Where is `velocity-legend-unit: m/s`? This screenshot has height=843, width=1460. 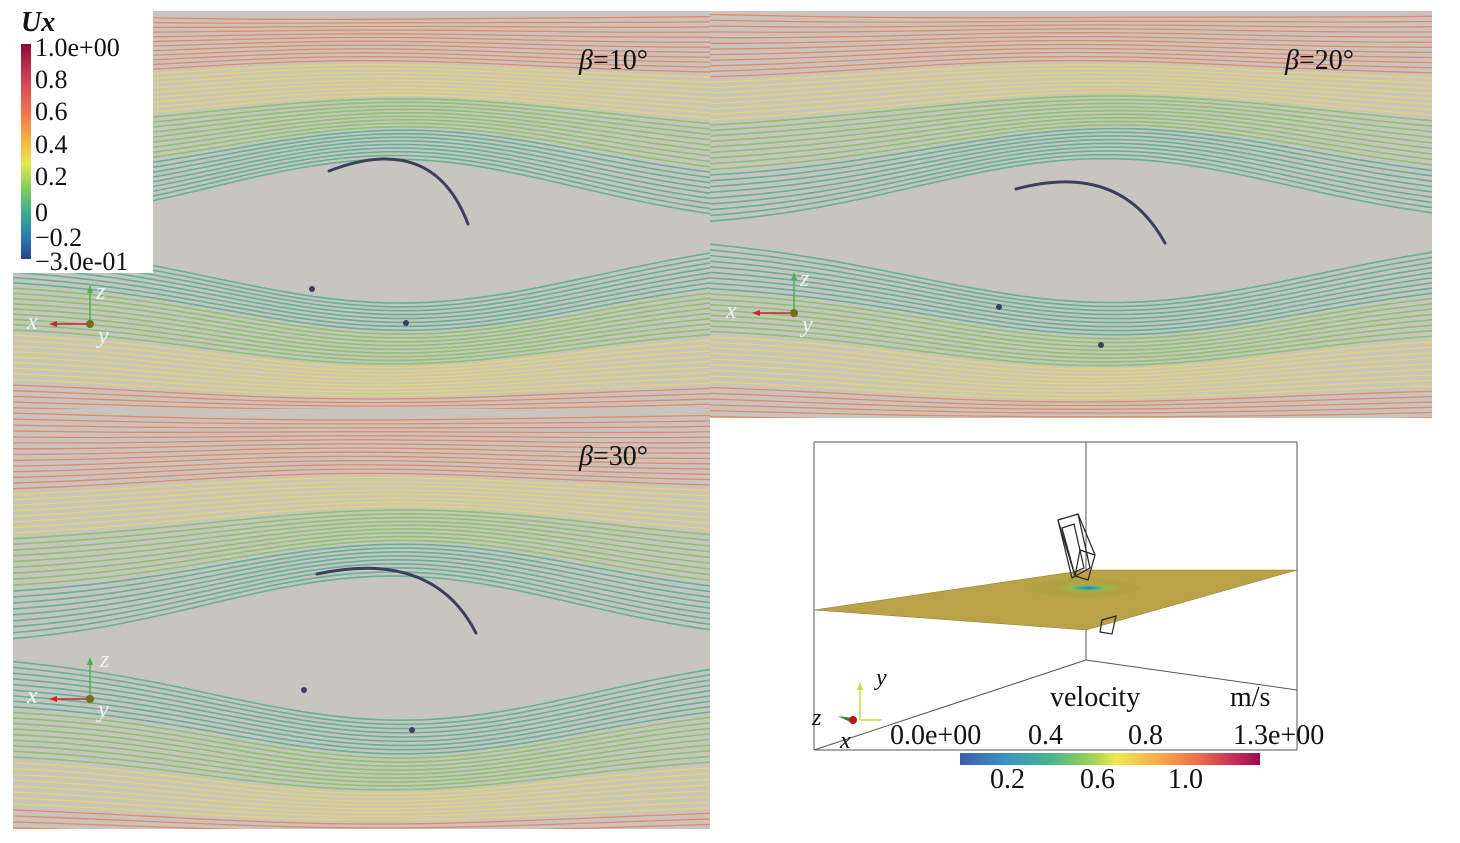
velocity-legend-unit: m/s is located at coordinates (1250, 697).